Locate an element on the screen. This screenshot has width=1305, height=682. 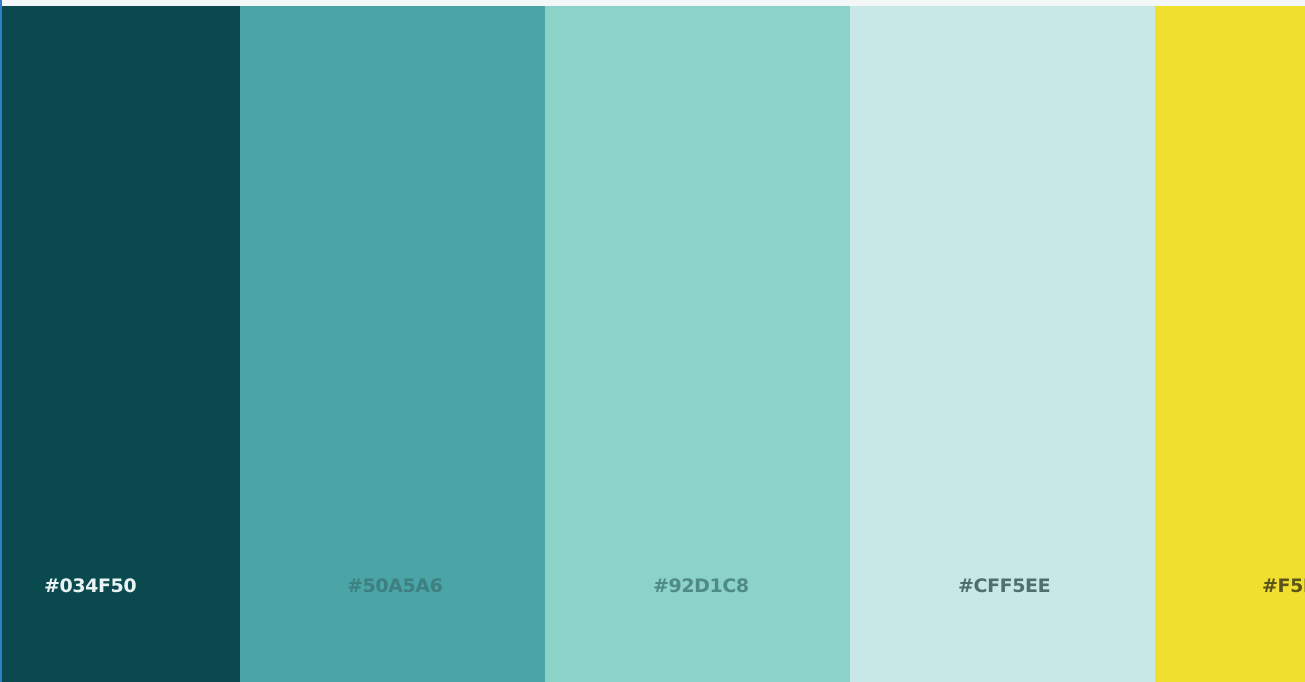
hex-code-label: #034F50 is located at coordinates (90, 586).